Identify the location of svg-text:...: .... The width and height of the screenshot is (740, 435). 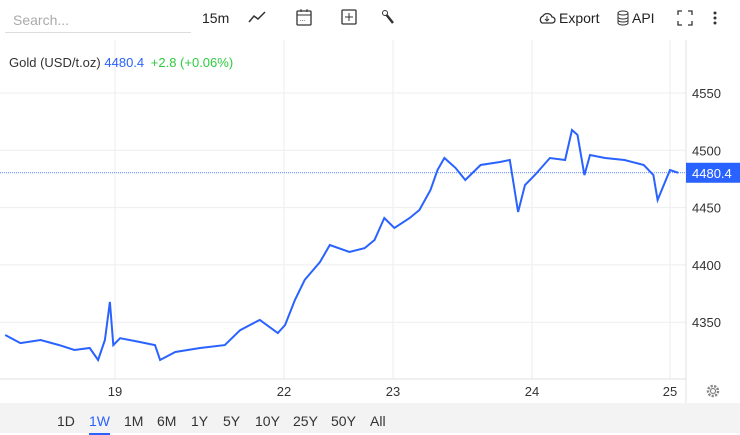
(302, 20).